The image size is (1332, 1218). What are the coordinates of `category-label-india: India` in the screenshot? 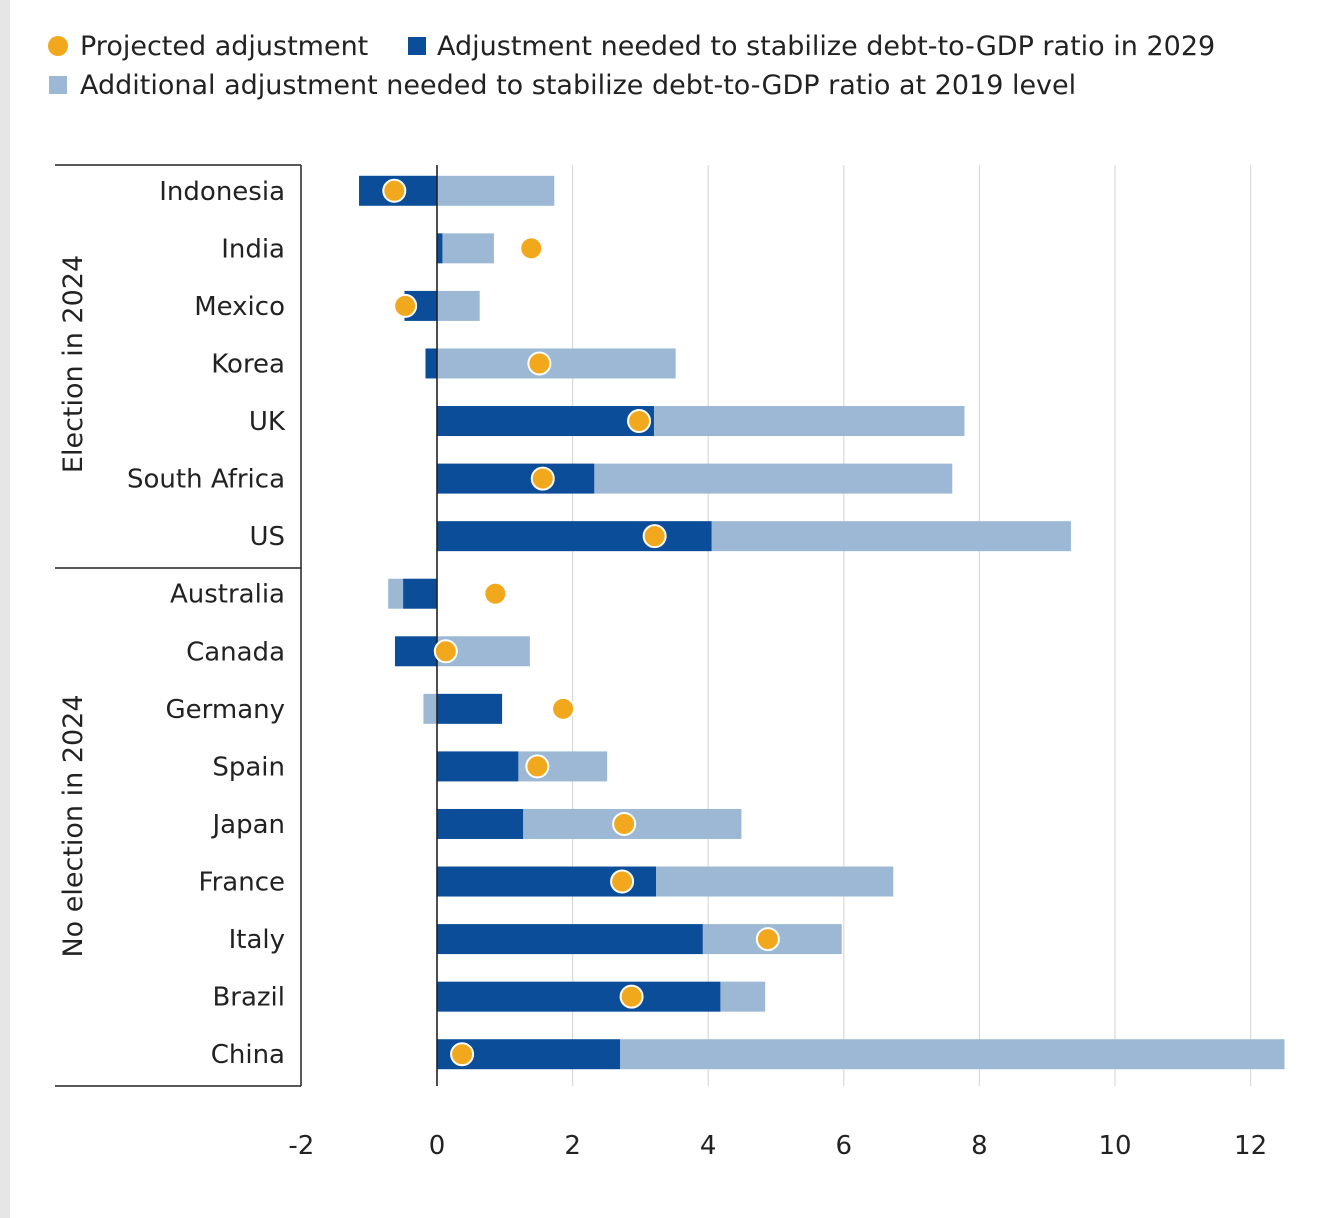 It's located at (253, 249).